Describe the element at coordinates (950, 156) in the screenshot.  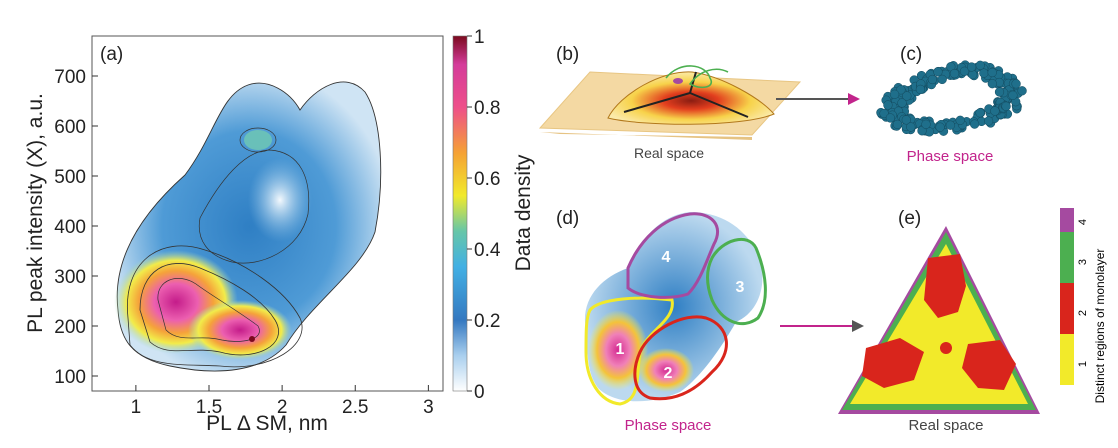
I see `caption-c: Phase space` at that location.